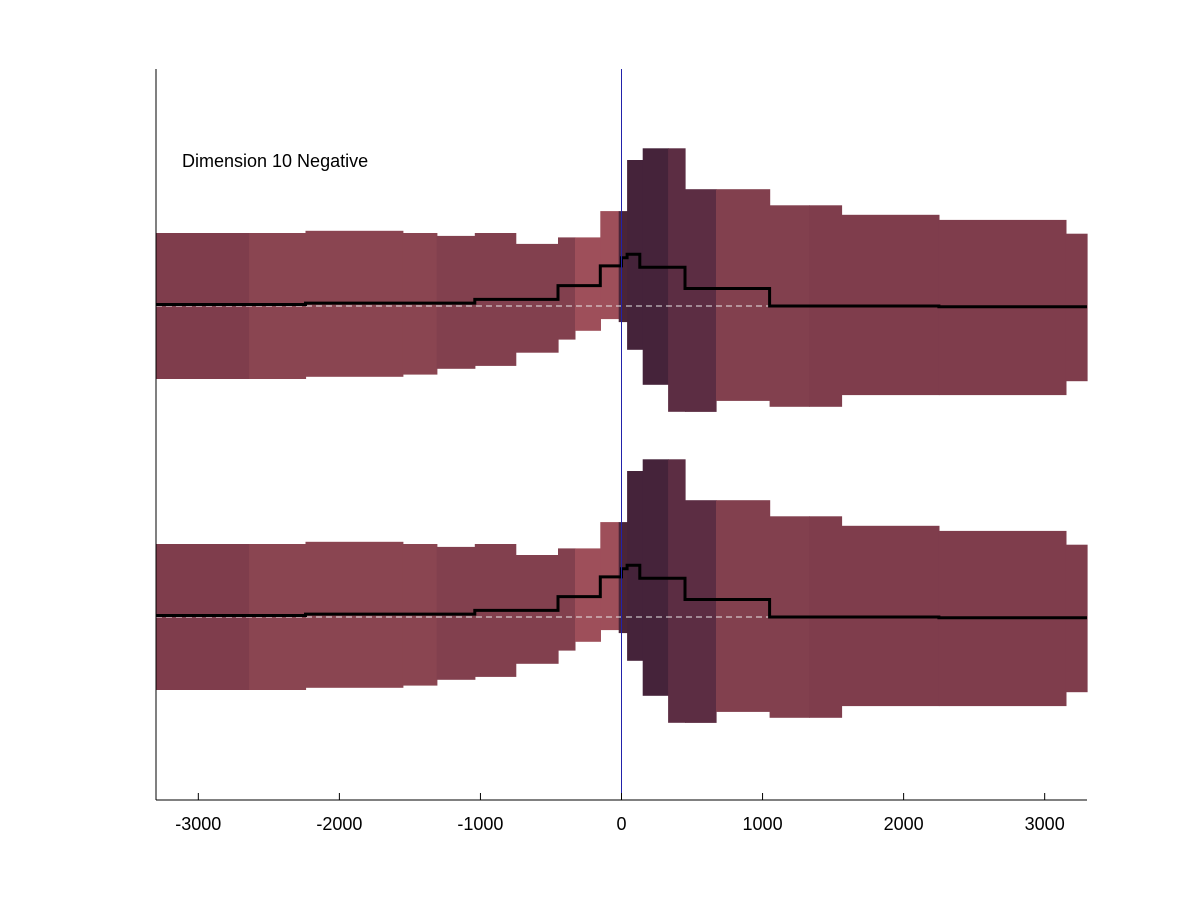  What do you see at coordinates (904, 824) in the screenshot?
I see `x-tick-label: 2000` at bounding box center [904, 824].